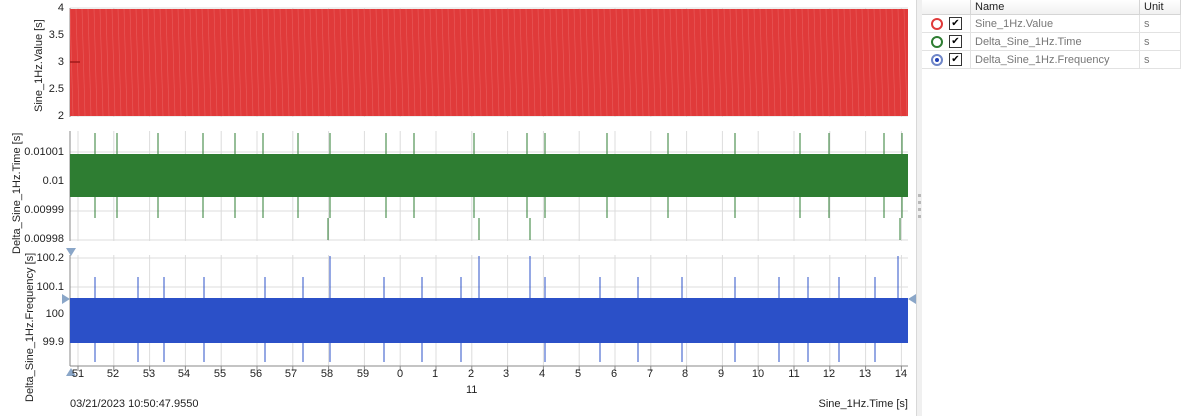  I want to click on x-tick: 54, so click(184, 374).